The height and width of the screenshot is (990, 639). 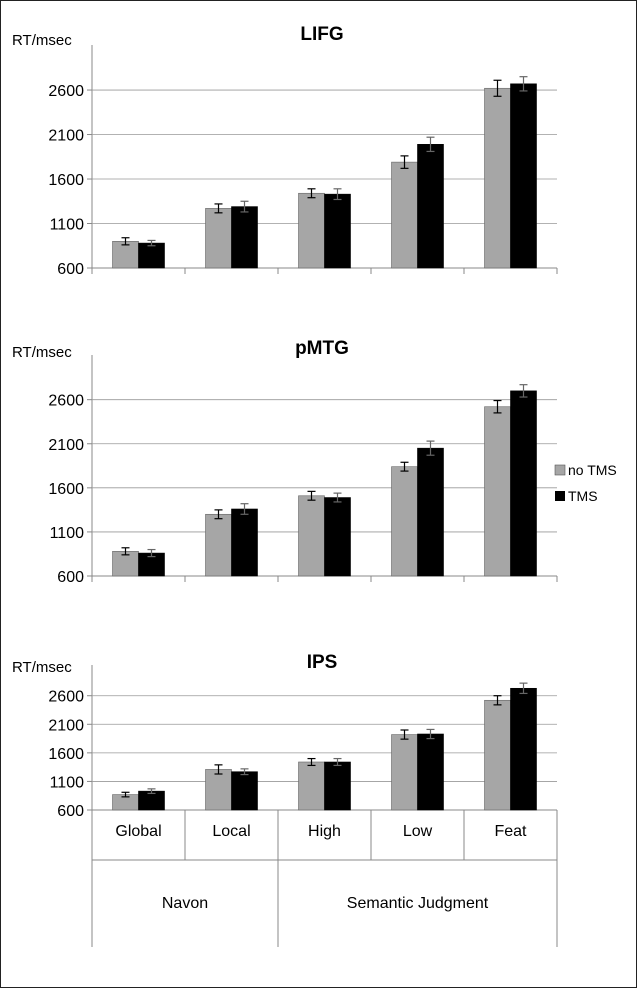 What do you see at coordinates (138, 831) in the screenshot?
I see `category-label-global: Global` at bounding box center [138, 831].